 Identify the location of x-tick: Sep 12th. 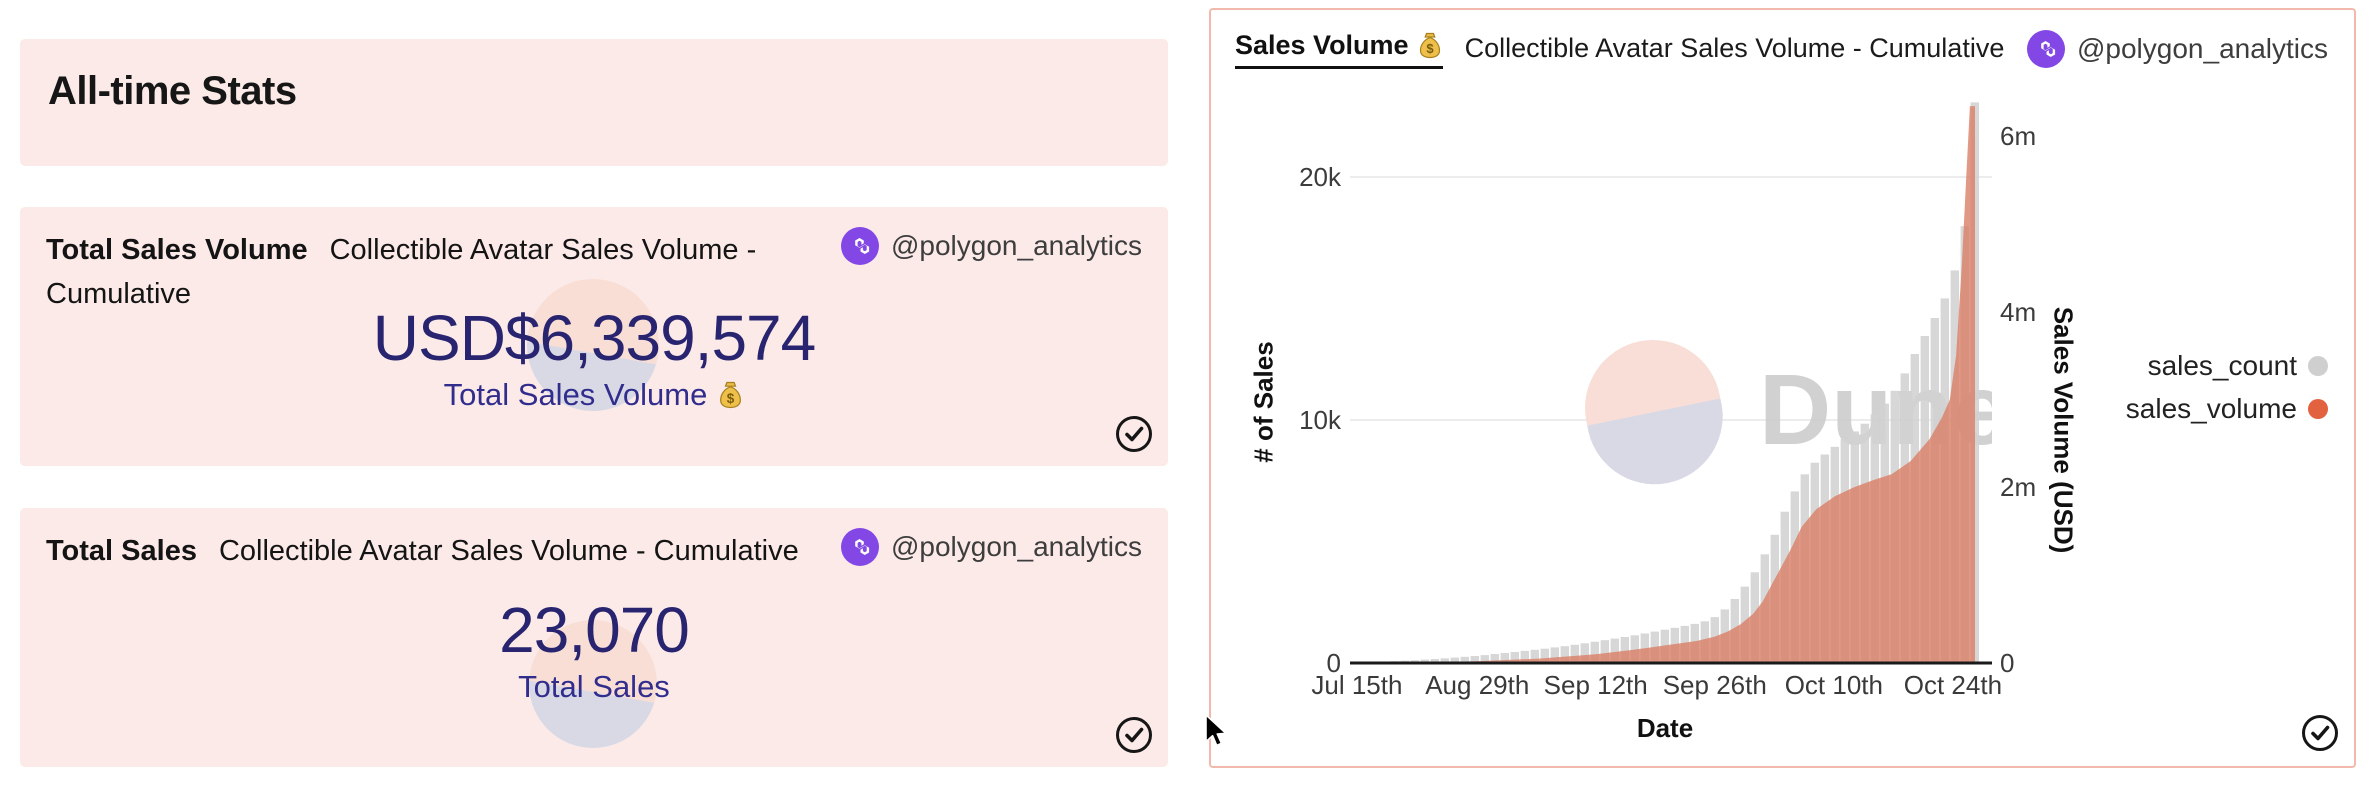
(1595, 685).